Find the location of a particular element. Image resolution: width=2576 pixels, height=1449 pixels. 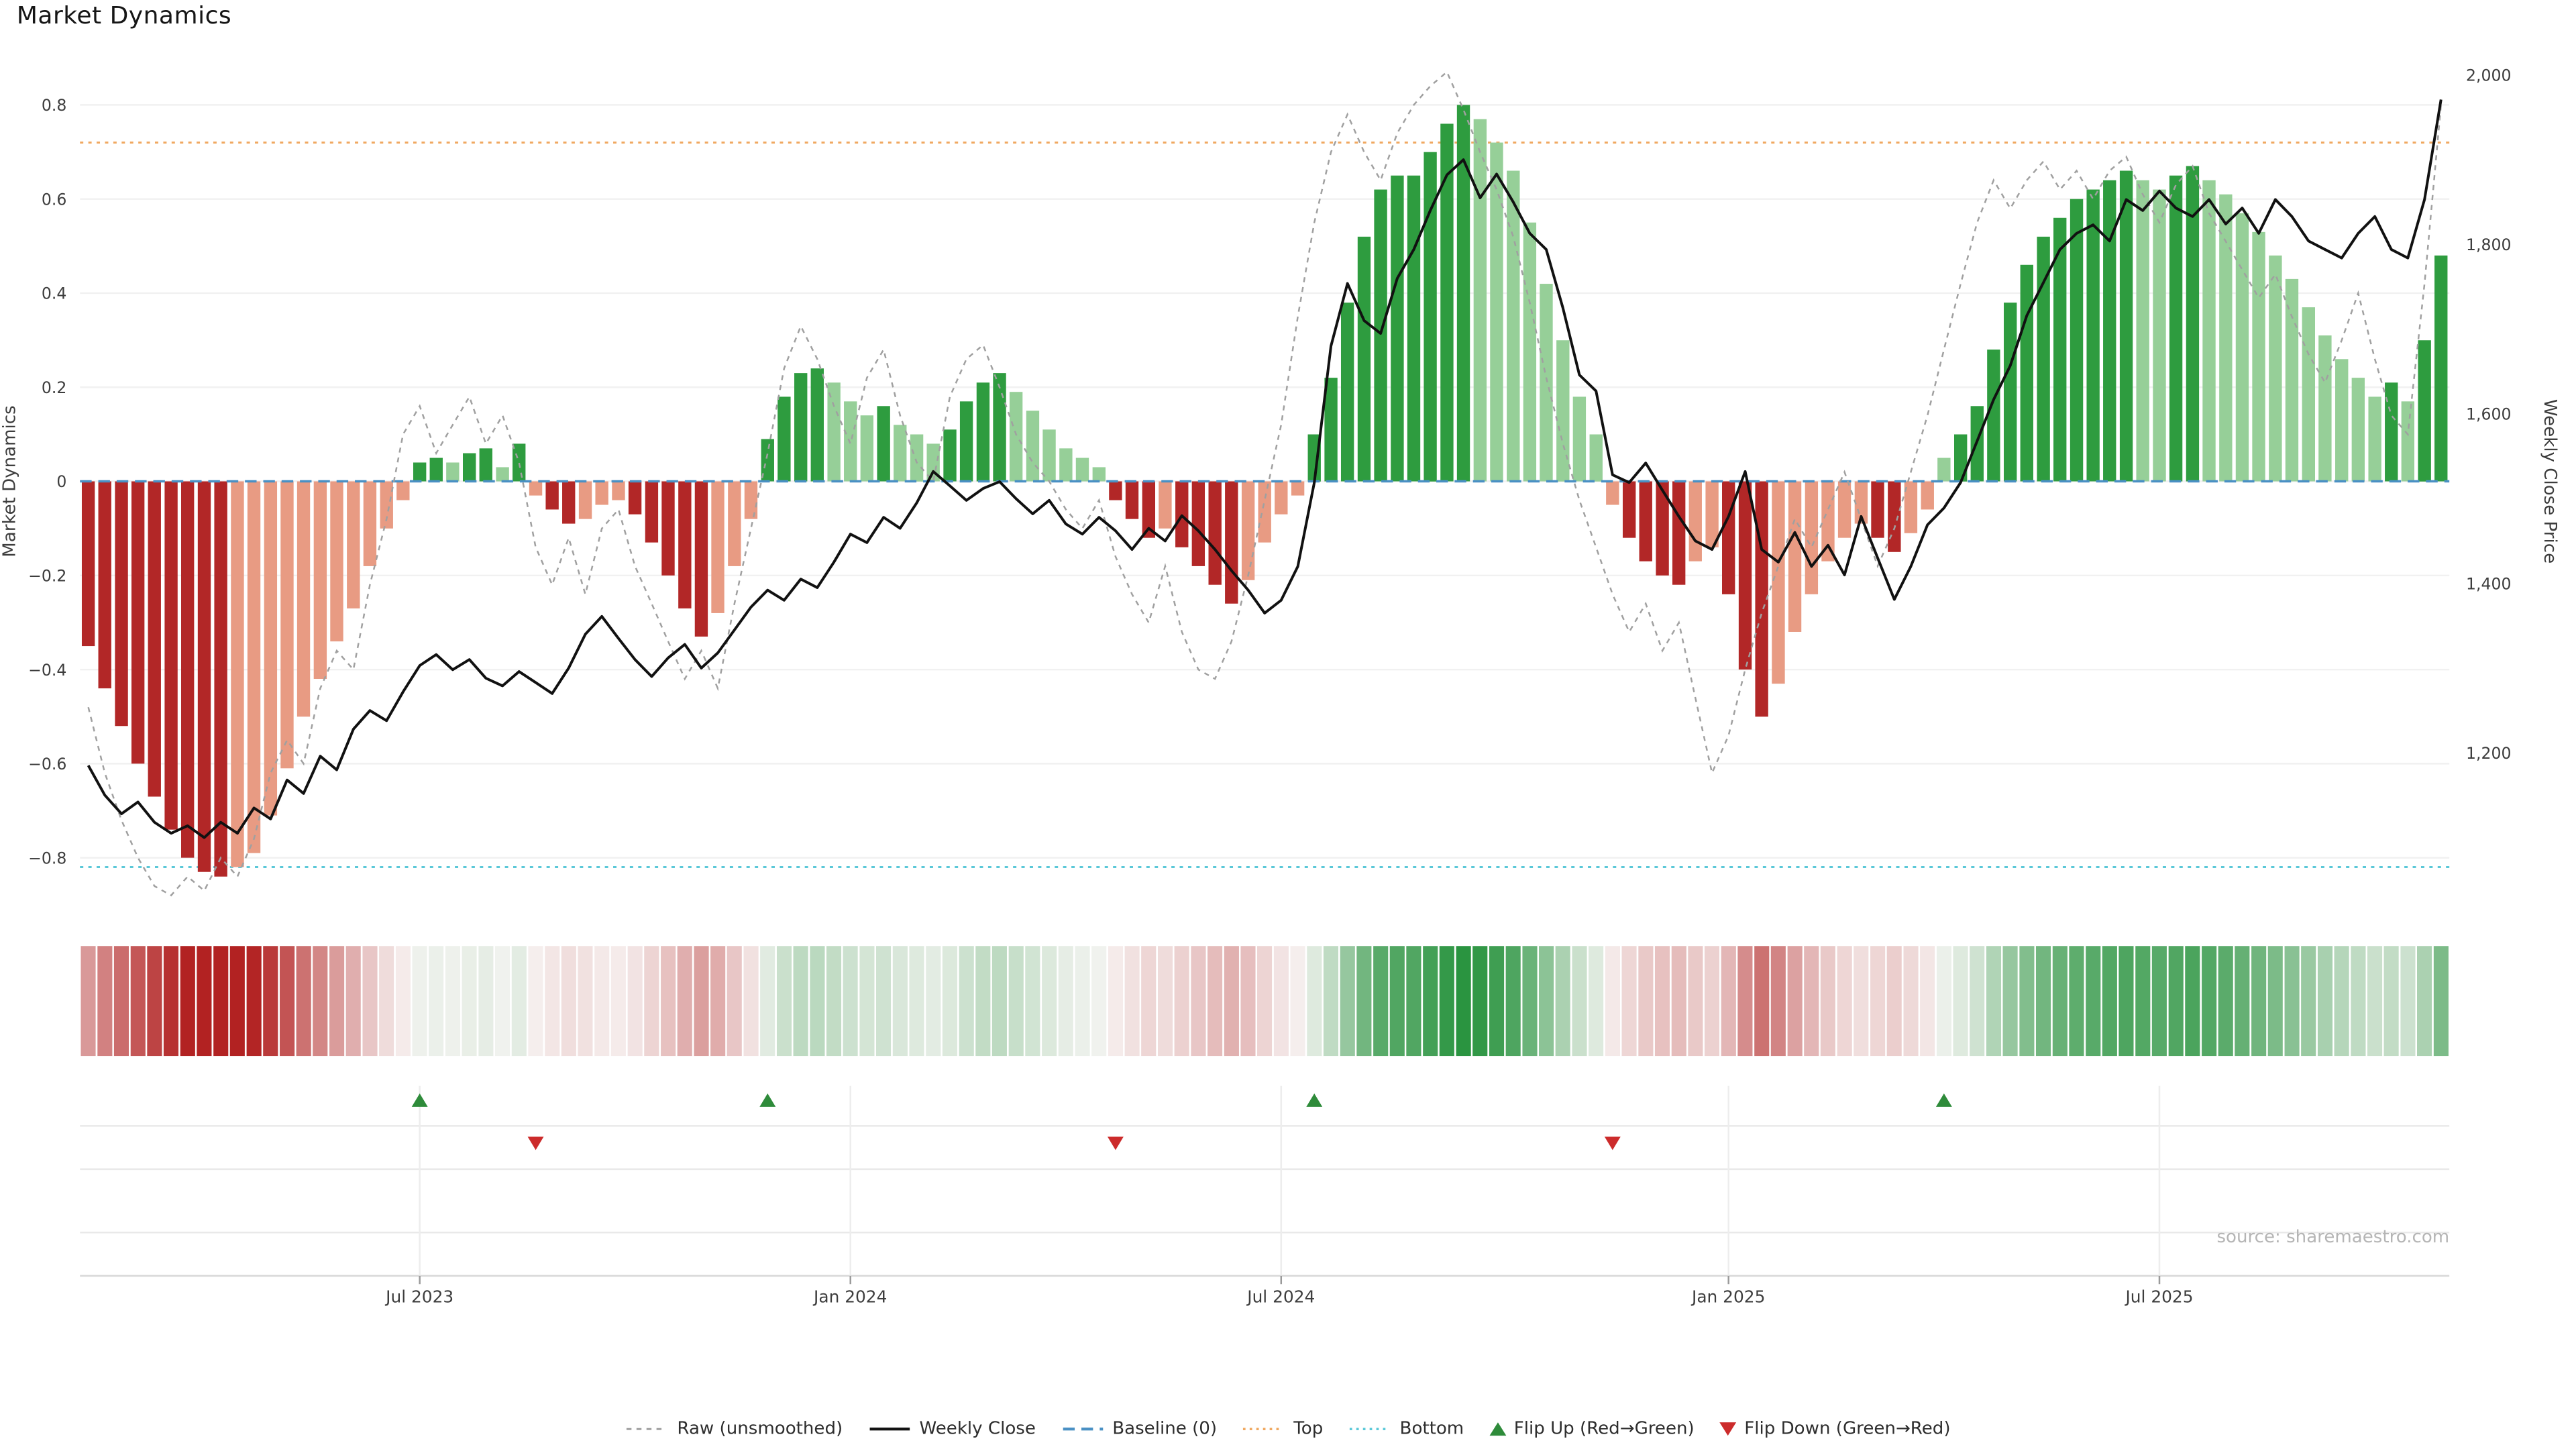

flip-down-triangle-icon is located at coordinates (1727, 1429).